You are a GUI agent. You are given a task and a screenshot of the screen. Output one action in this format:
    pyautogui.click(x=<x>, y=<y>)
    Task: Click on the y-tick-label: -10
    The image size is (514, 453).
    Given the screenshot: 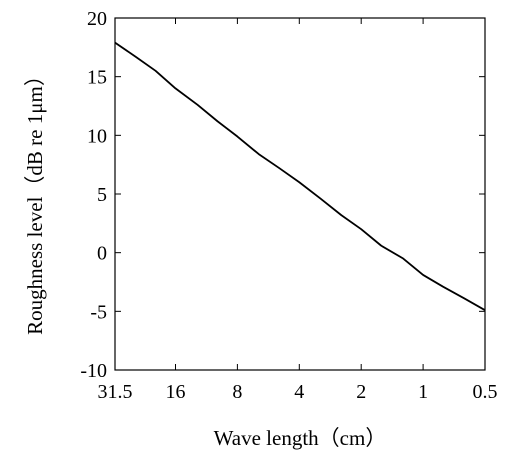 What is the action you would take?
    pyautogui.click(x=93, y=371)
    